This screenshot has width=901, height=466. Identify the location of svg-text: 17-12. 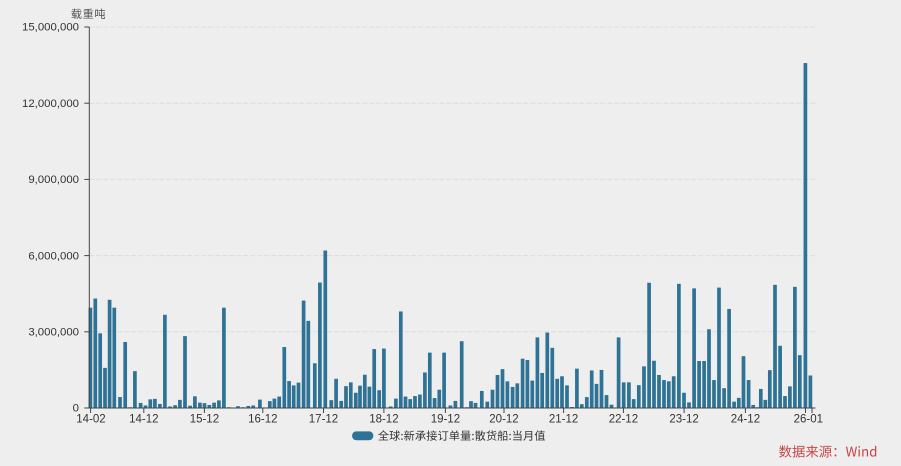
(323, 420).